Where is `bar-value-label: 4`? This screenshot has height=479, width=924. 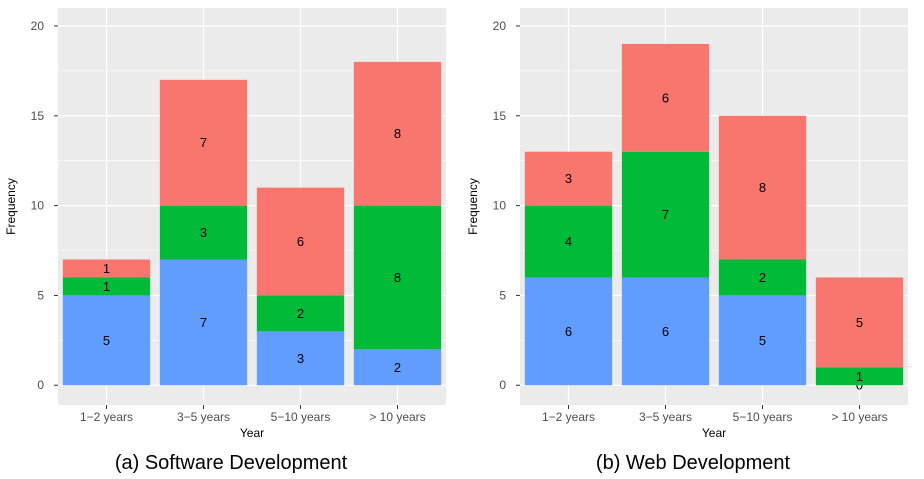 bar-value-label: 4 is located at coordinates (568, 241).